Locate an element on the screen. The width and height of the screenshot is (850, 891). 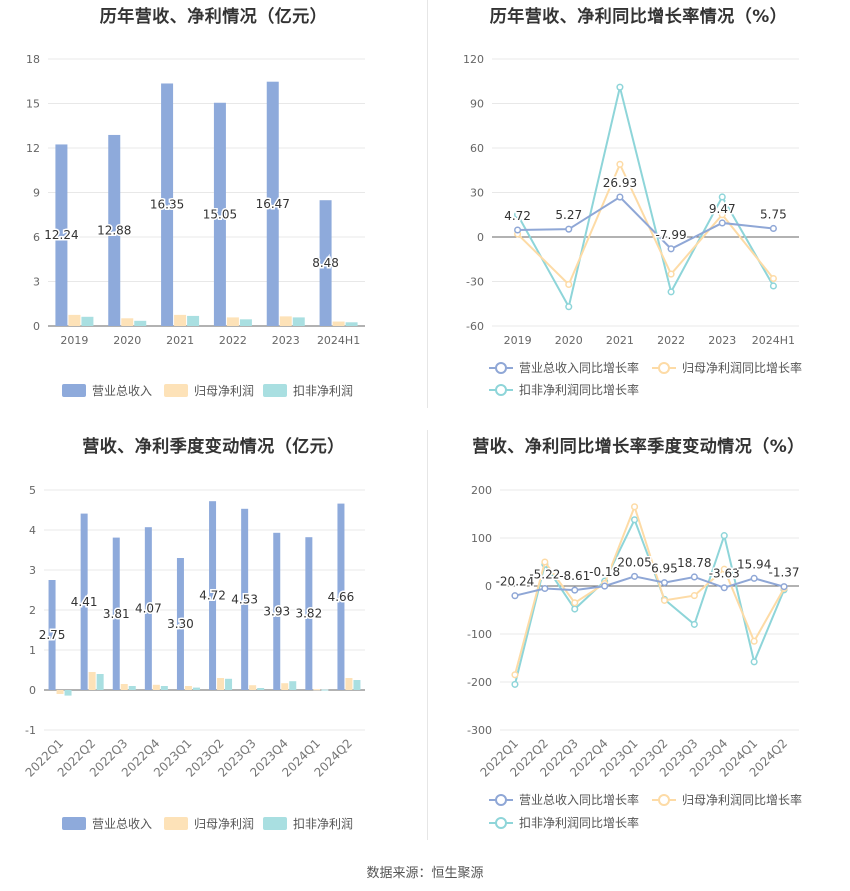
chart-title: 历年营收、净利同比增长率情况（%） is located at coordinates (638, 17).